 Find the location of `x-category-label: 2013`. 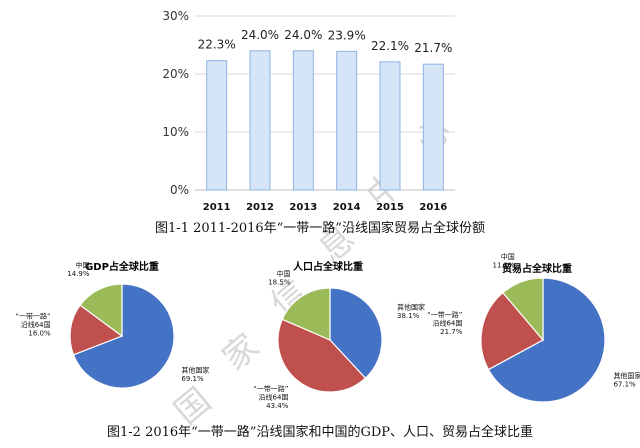

x-category-label: 2013 is located at coordinates (303, 207).